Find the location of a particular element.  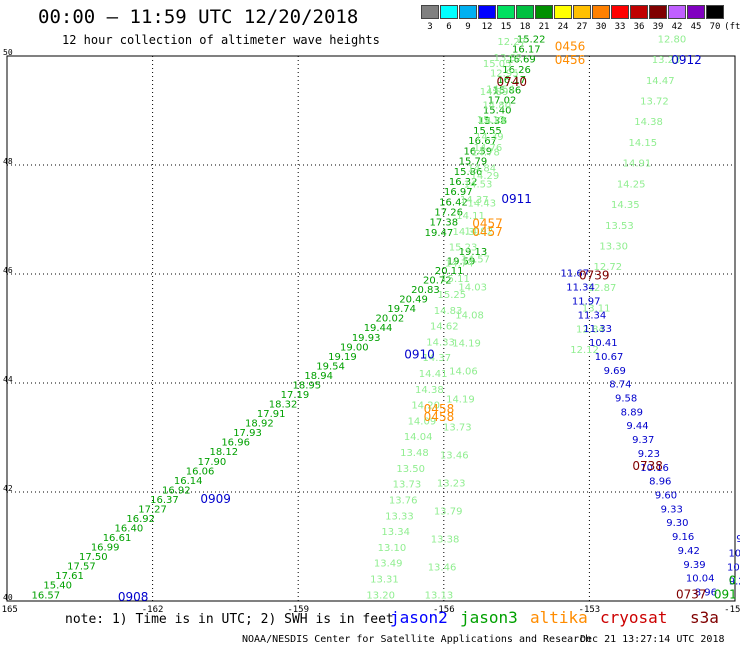

legend-label: 27 is located at coordinates (582, 27).